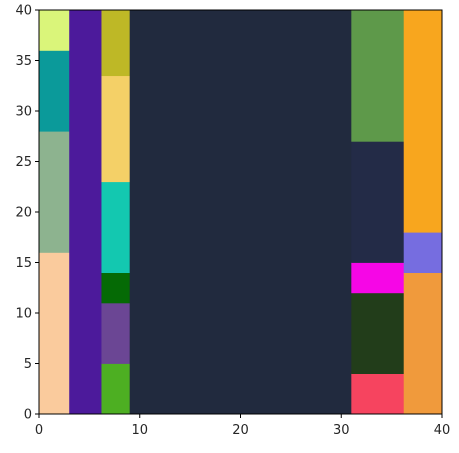 The width and height of the screenshot is (459, 453). What do you see at coordinates (39, 430) in the screenshot?
I see `x-tick-label: 0` at bounding box center [39, 430].